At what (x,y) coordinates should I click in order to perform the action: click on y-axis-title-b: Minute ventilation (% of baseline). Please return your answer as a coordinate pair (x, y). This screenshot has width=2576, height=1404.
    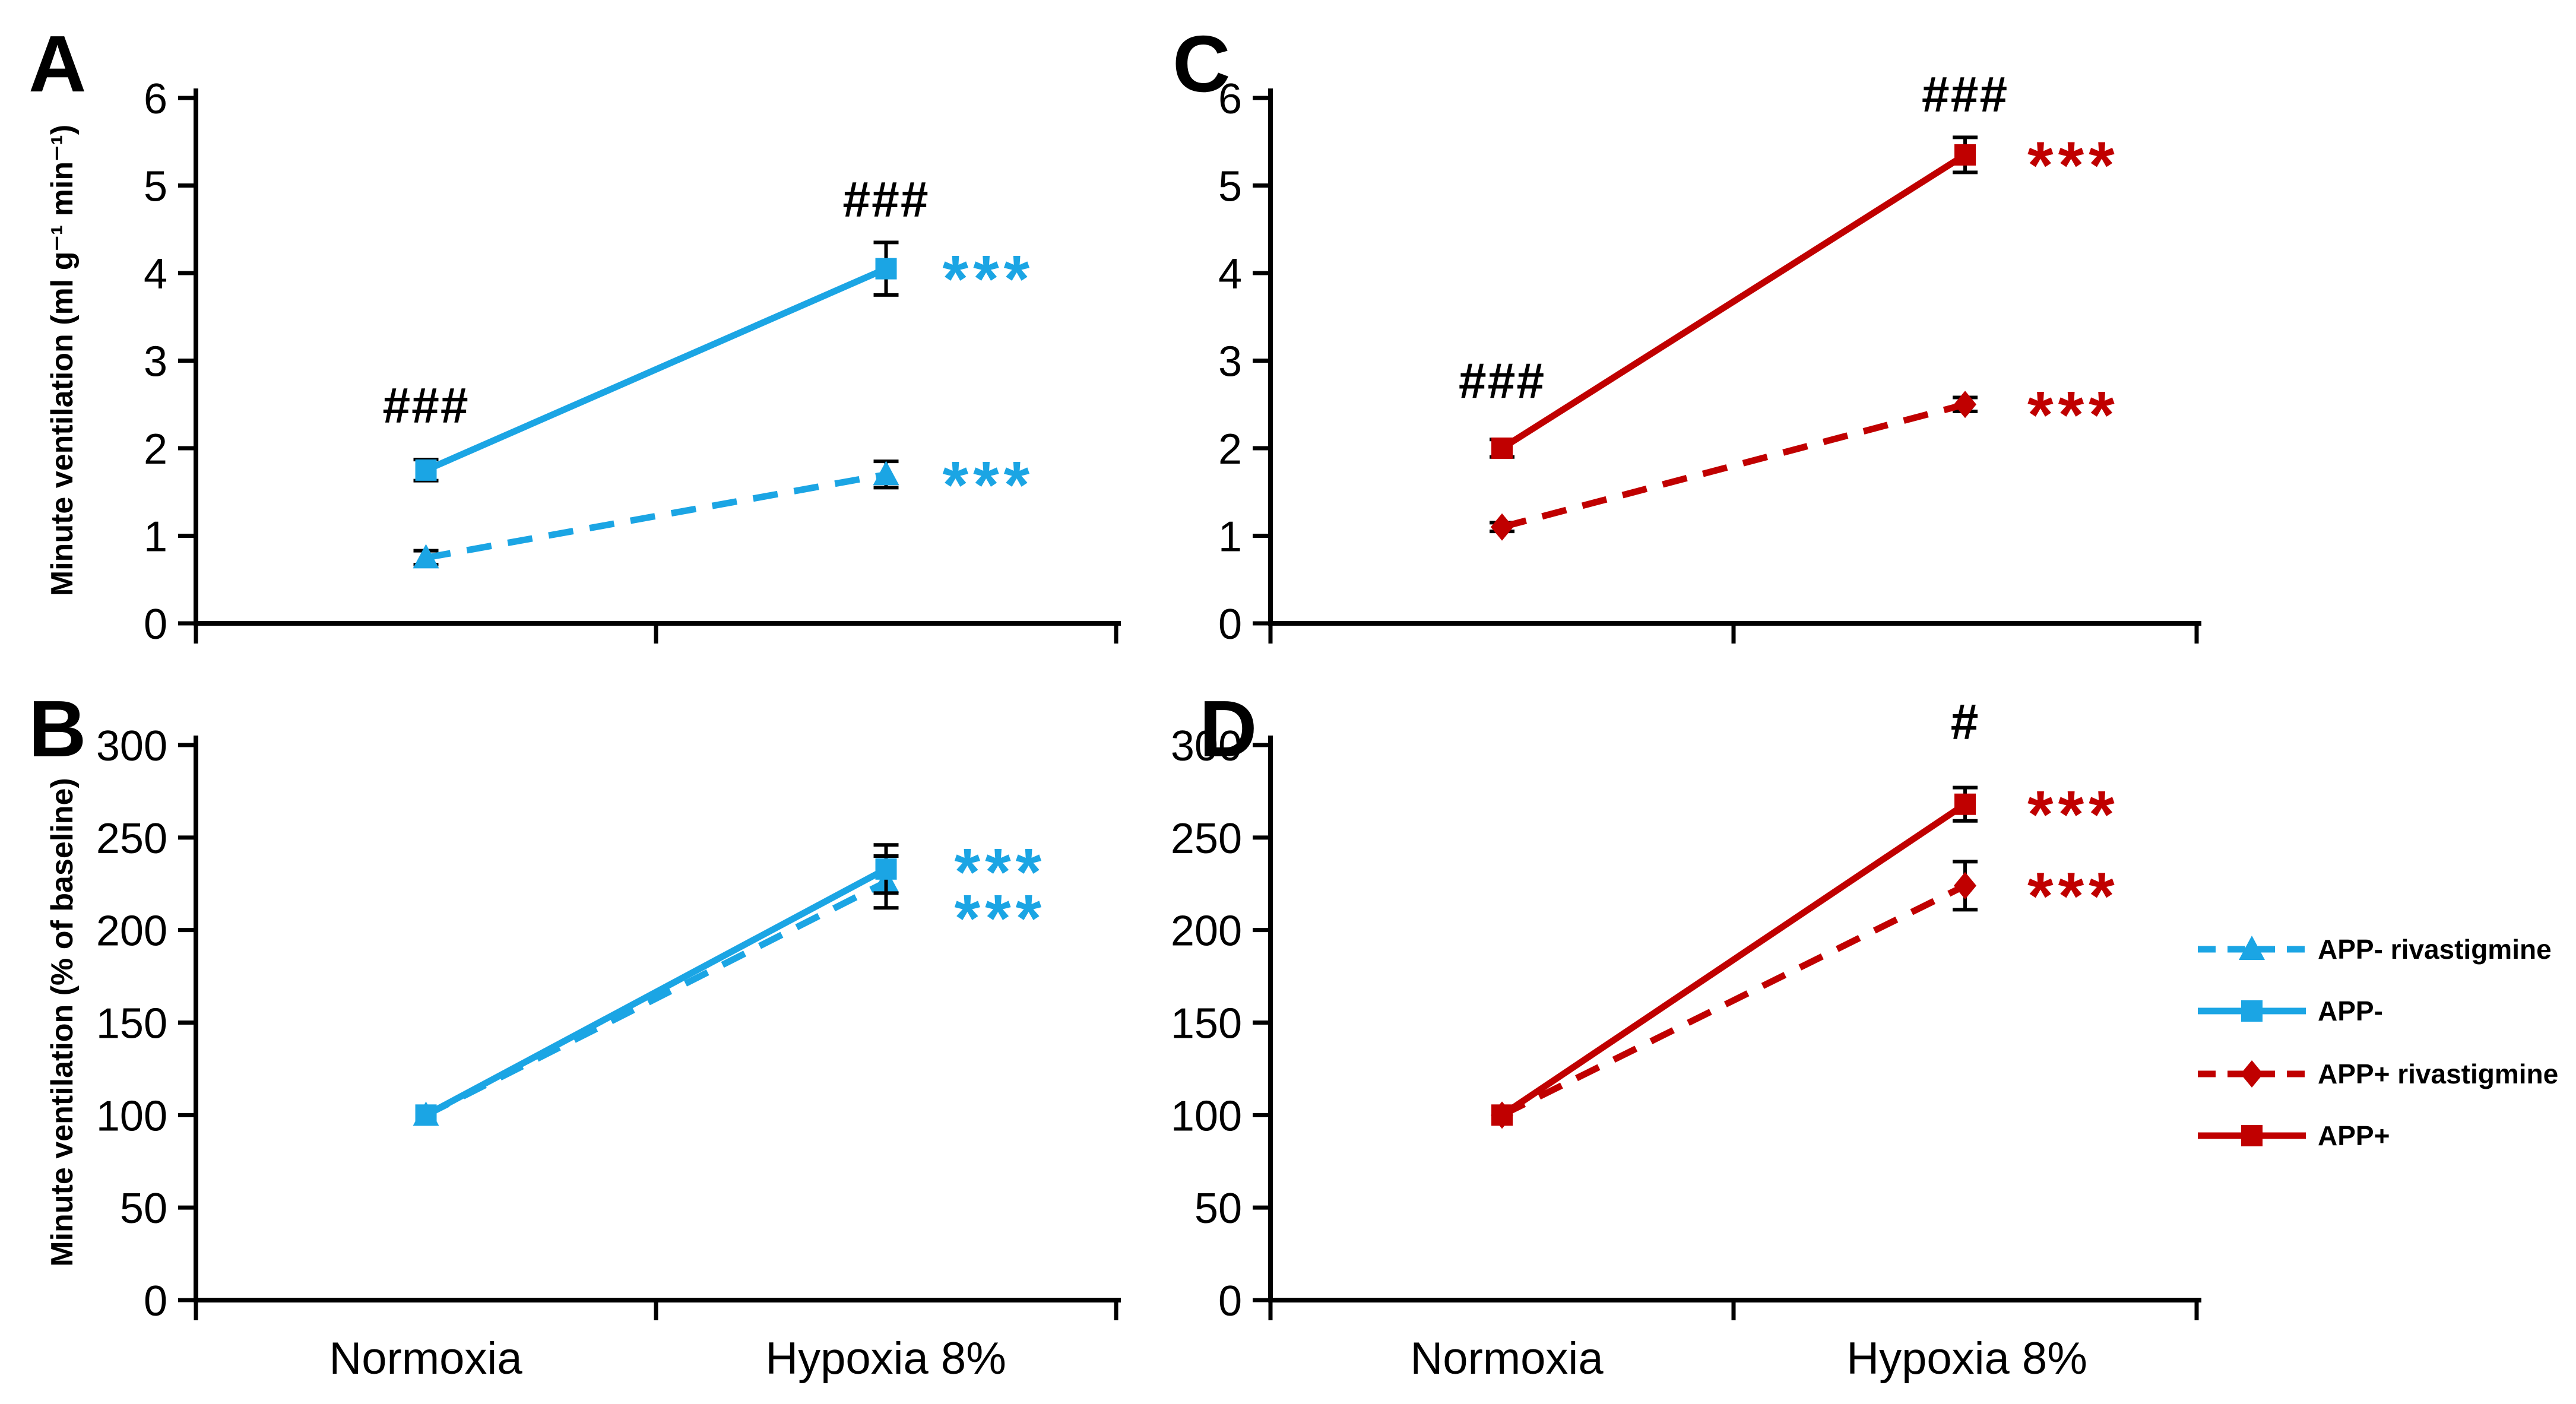
    Looking at the image, I should click on (63, 1022).